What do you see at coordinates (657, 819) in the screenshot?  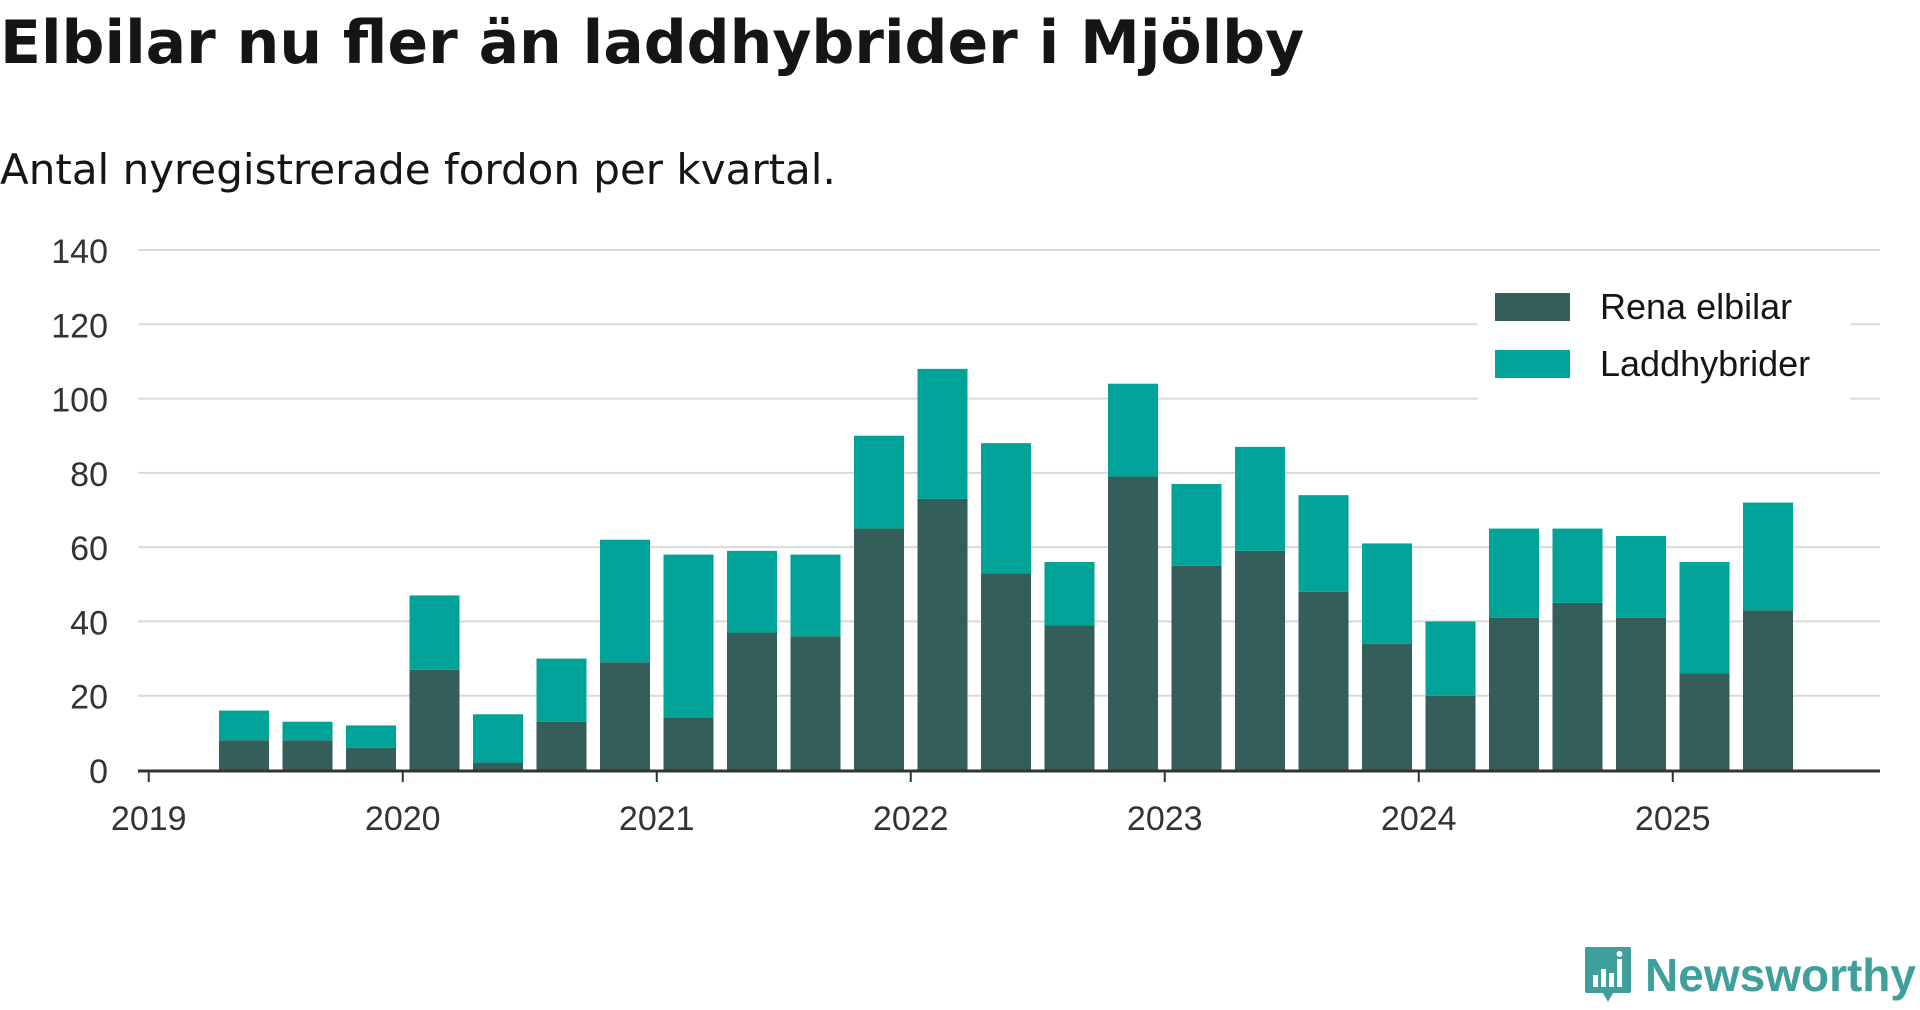 I see `x-tick-label: 2021` at bounding box center [657, 819].